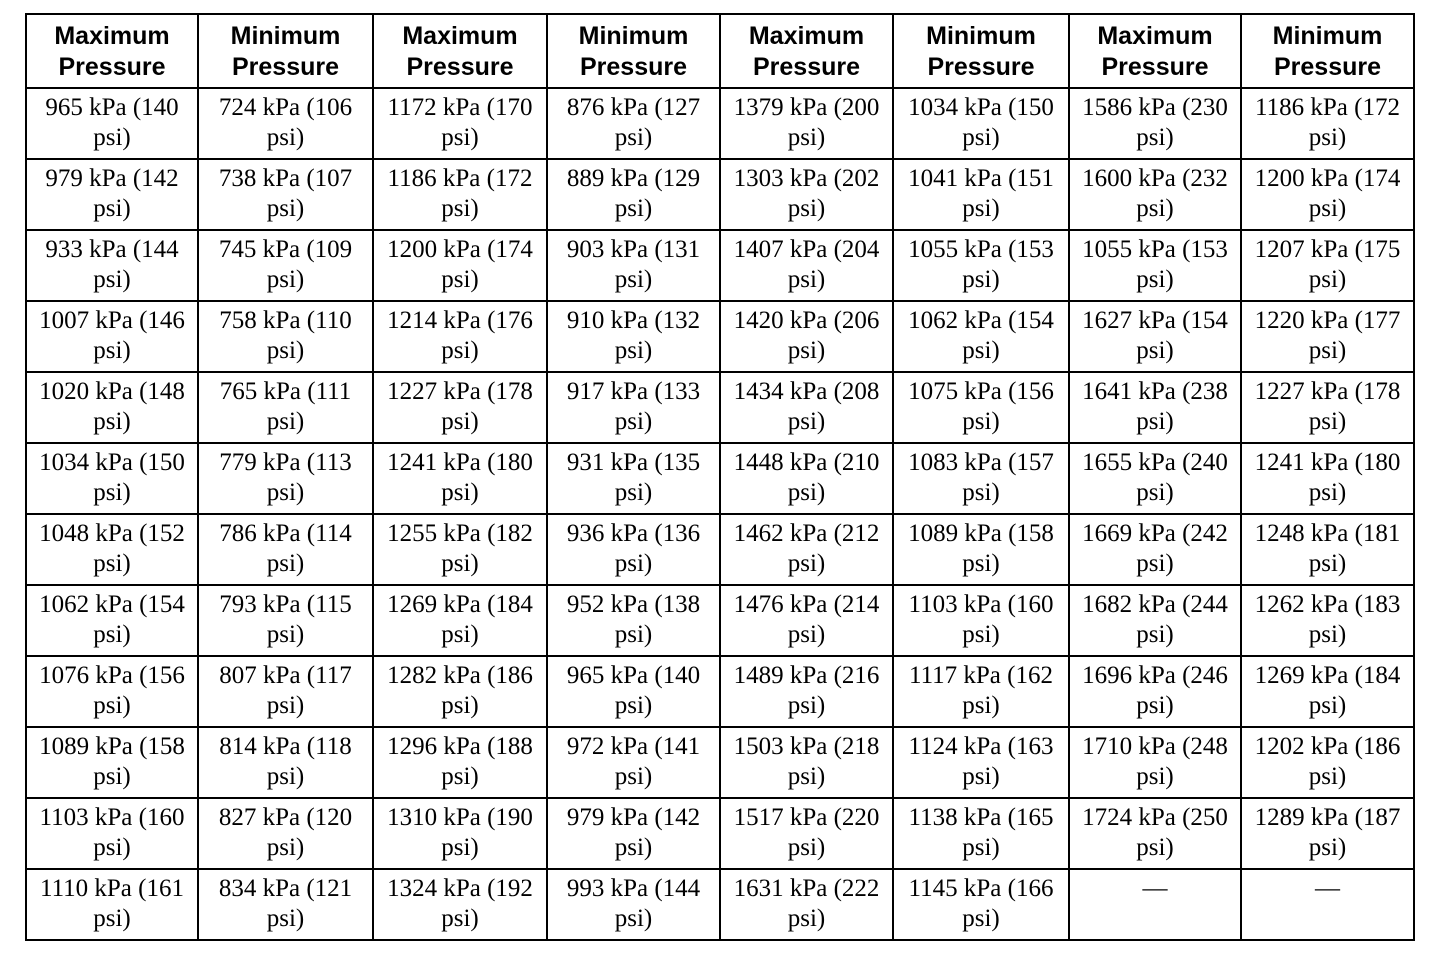 The width and height of the screenshot is (1456, 962). I want to click on table-cell: 1641 kPa (238 psi), so click(1155, 407).